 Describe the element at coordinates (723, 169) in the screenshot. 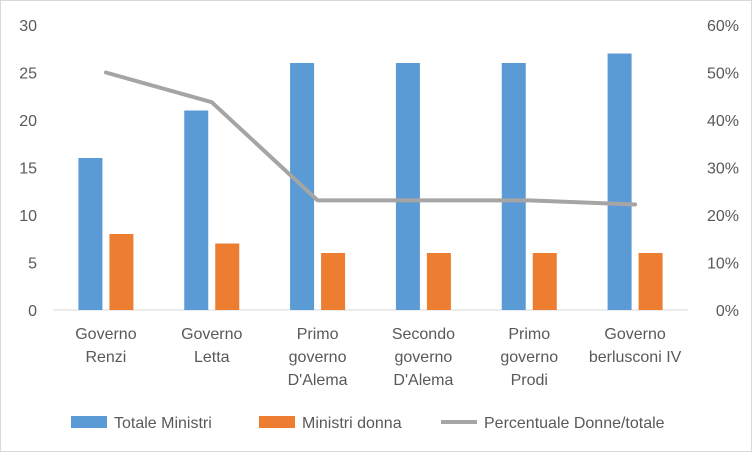

I see `y-right-tick-label: 30%` at that location.